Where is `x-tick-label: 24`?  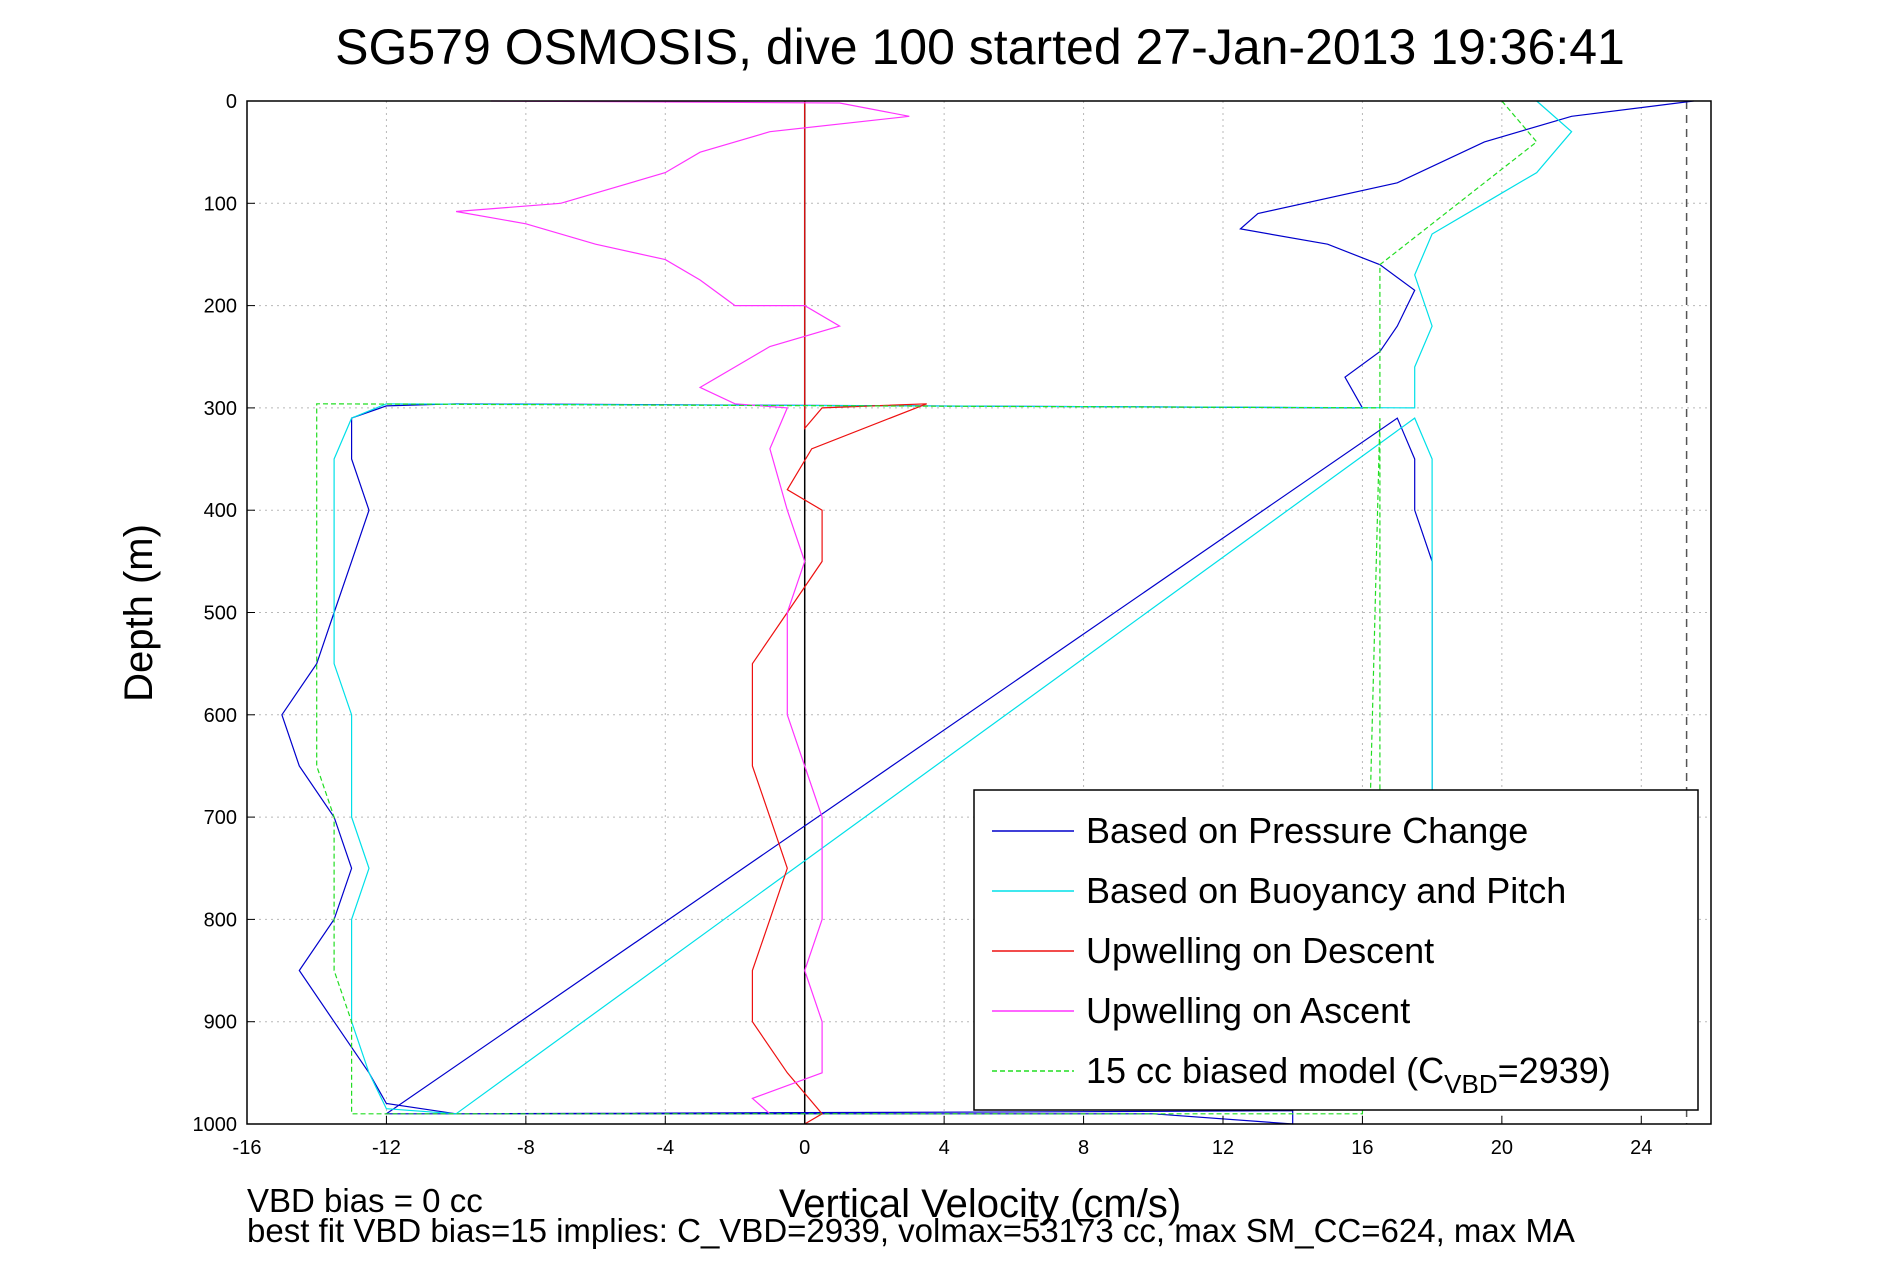
x-tick-label: 24 is located at coordinates (1641, 1148).